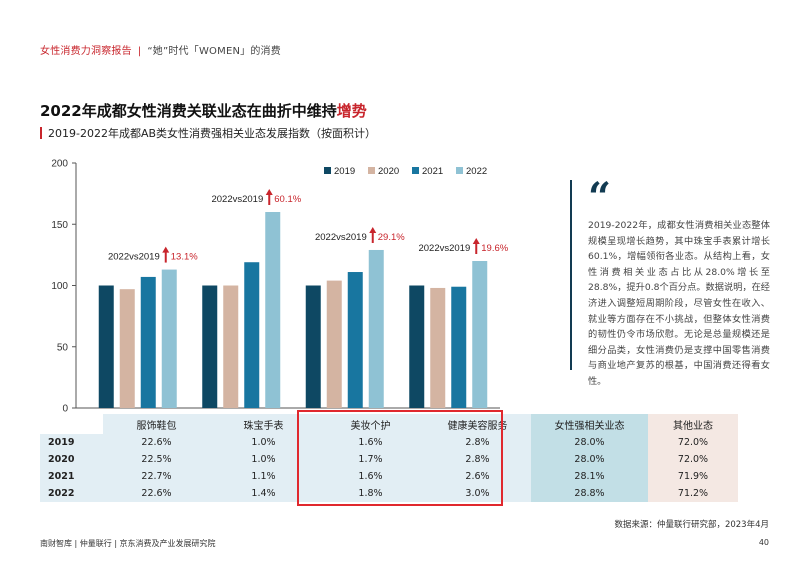 The height and width of the screenshot is (573, 809). I want to click on table-cell: 2019, so click(71, 442).